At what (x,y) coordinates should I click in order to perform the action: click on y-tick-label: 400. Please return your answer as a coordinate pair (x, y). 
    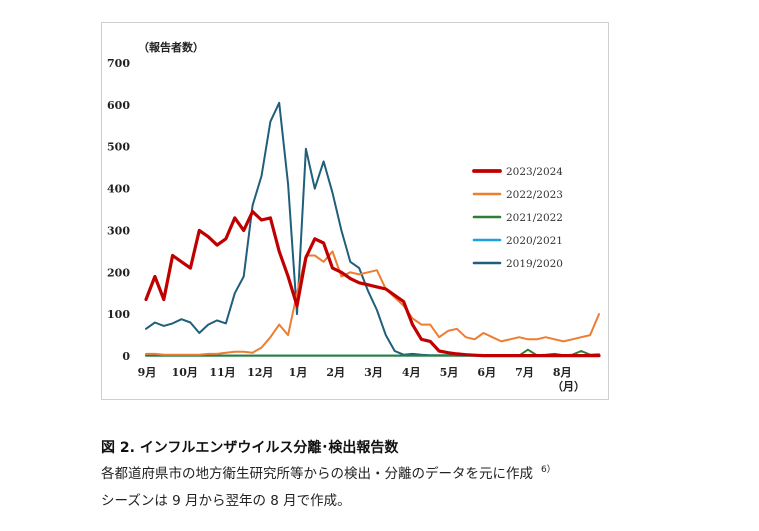
    Looking at the image, I should click on (118, 189).